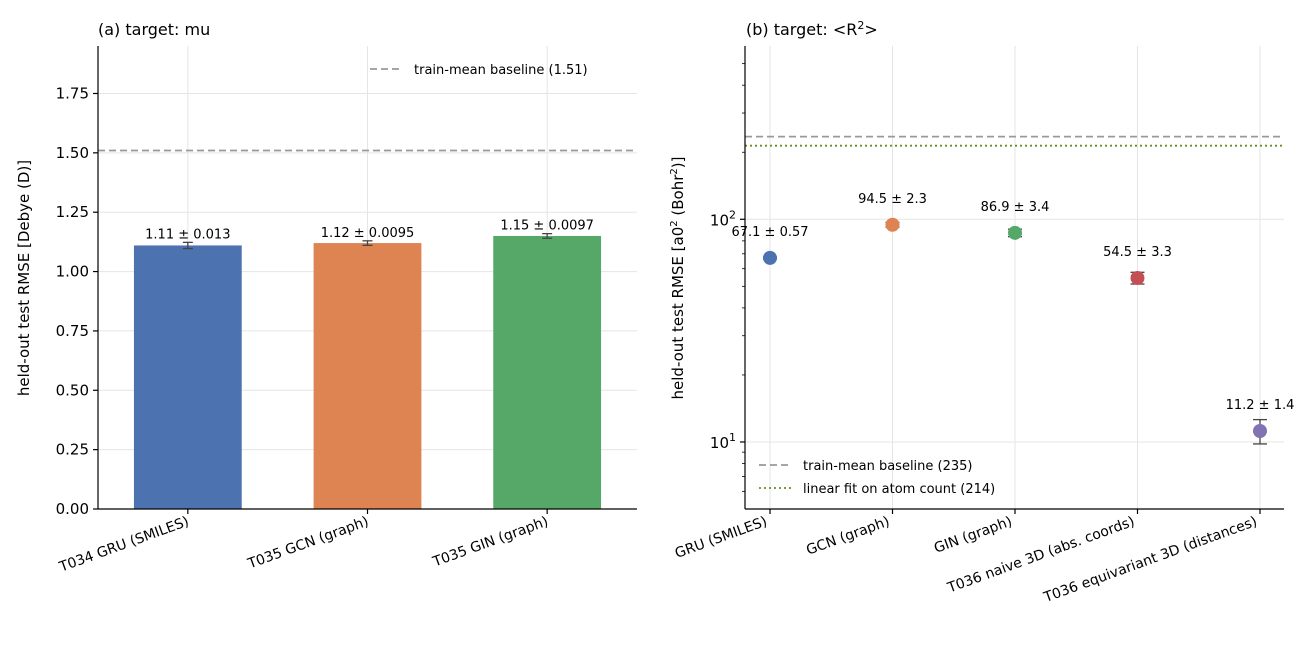 This screenshot has width=1314, height=647. What do you see at coordinates (72, 450) in the screenshot?
I see `y-tick-label: 0.25` at bounding box center [72, 450].